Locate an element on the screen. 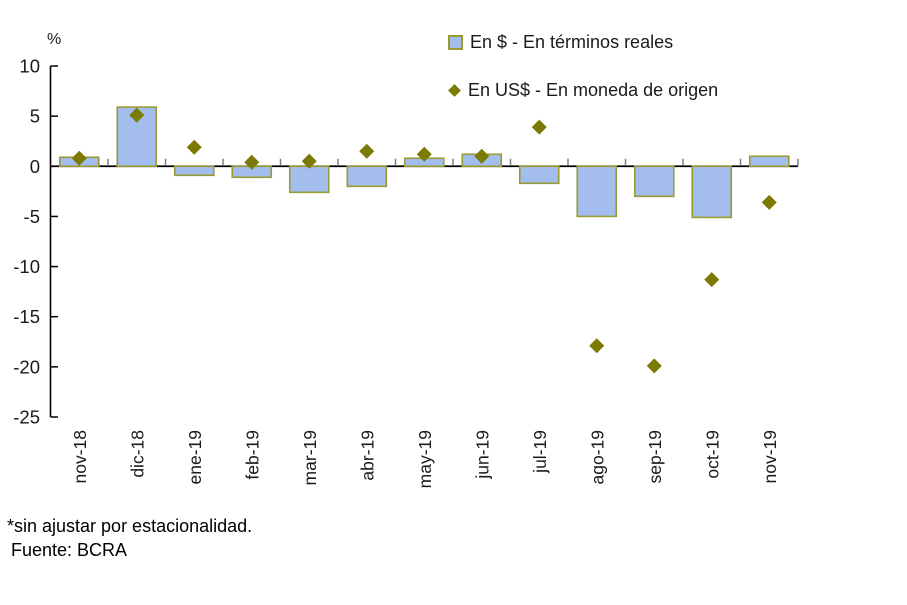 Image resolution: width=907 pixels, height=605 pixels. footnote-asterisk: *sin ajustar por estacionalidad. is located at coordinates (130, 526).